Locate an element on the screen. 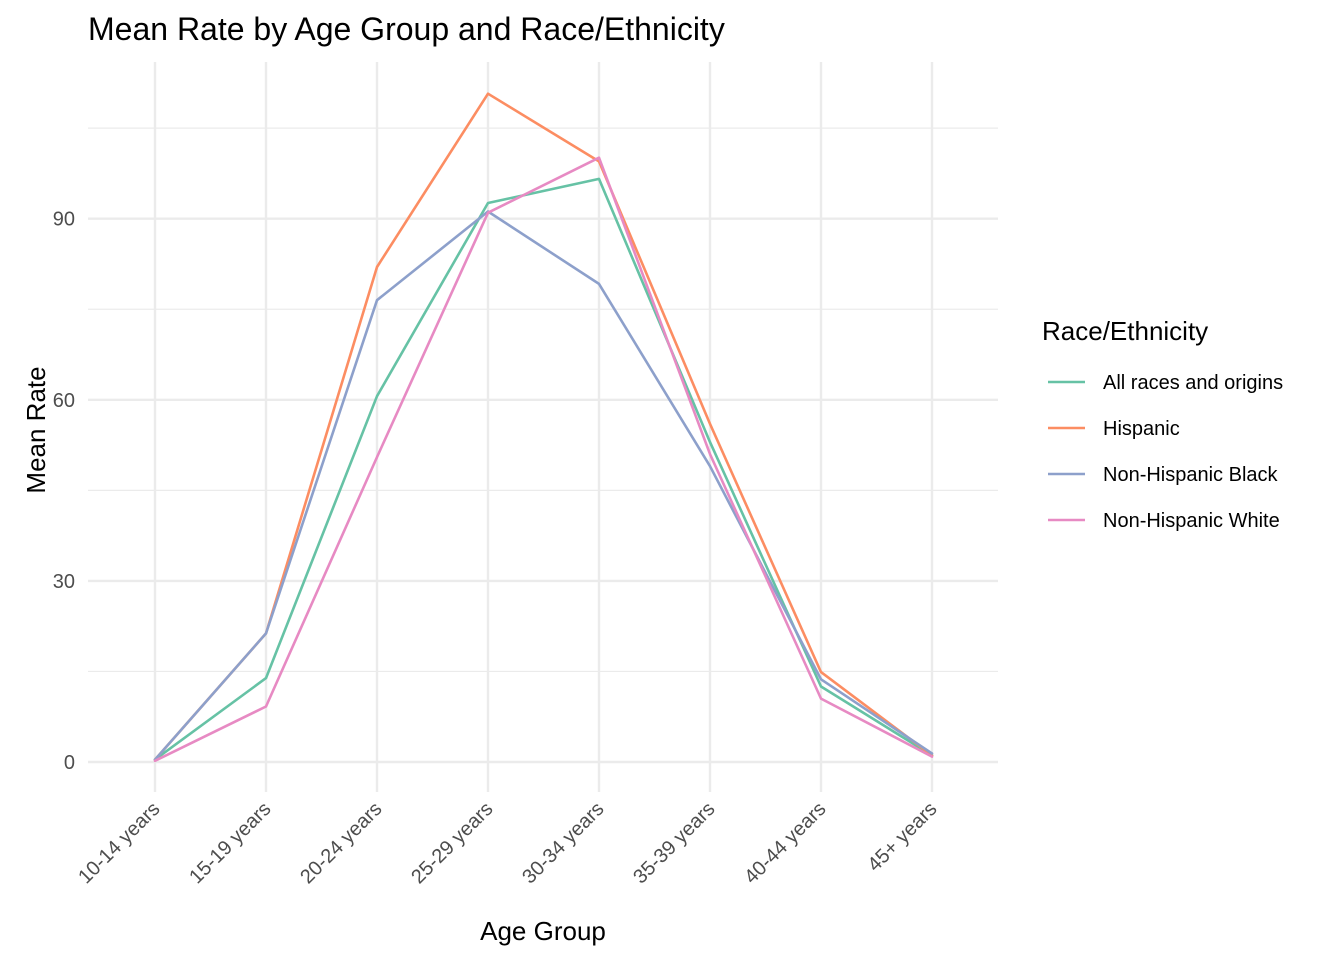 Image resolution: width=1344 pixels, height=960 pixels. x-tick-label: 30-34 years is located at coordinates (563, 843).